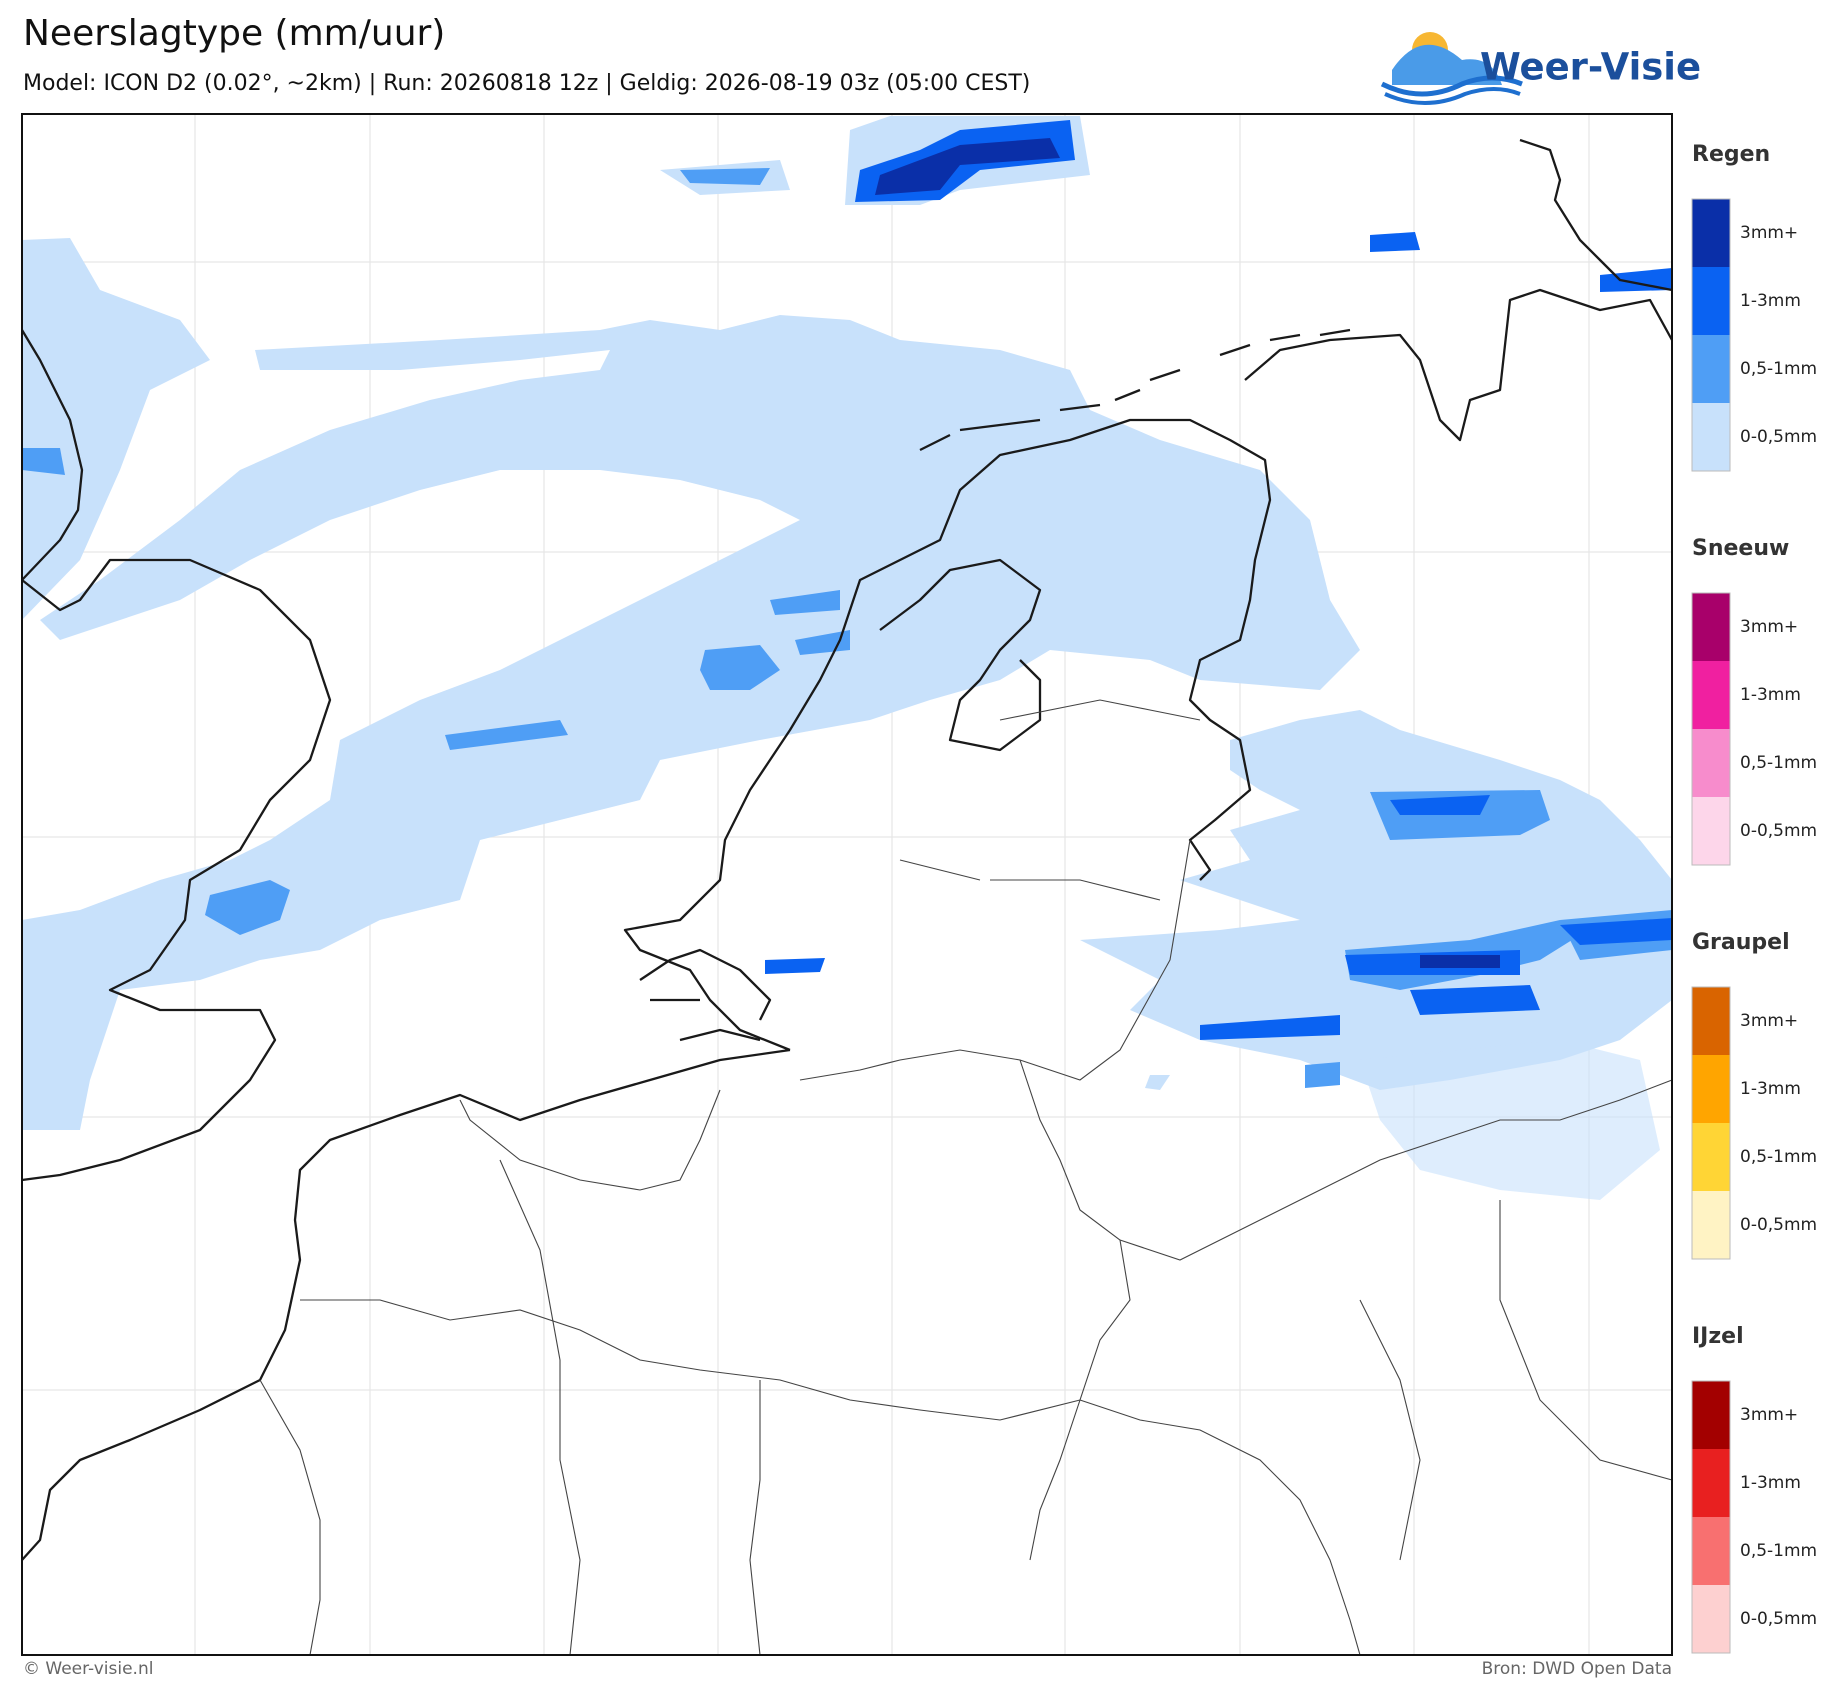 This screenshot has height=1681, width=1824. I want to click on legend-title: Graupel, so click(1741, 942).